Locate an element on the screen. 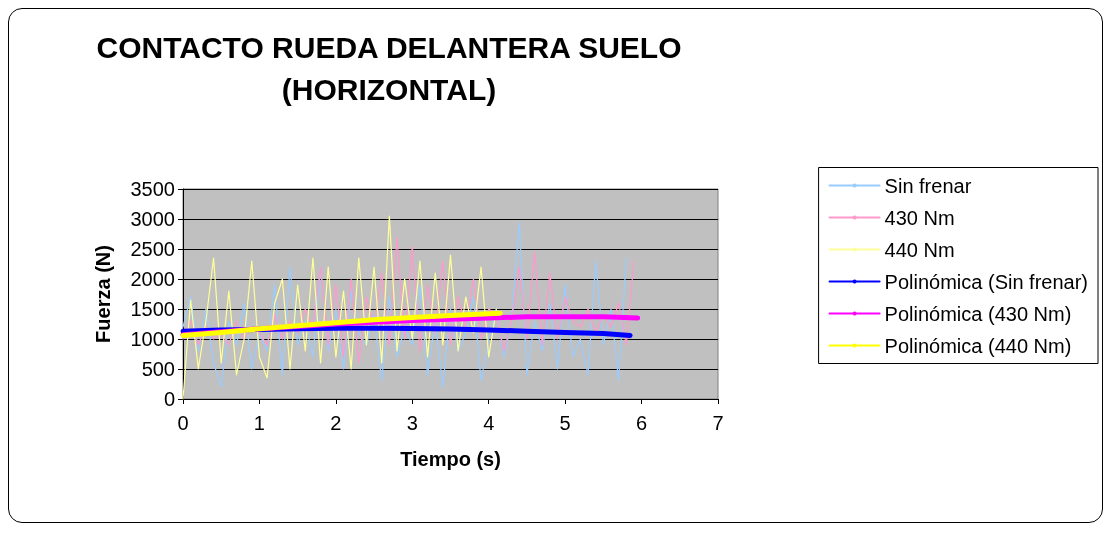  x-tick-label: 6 is located at coordinates (642, 423).